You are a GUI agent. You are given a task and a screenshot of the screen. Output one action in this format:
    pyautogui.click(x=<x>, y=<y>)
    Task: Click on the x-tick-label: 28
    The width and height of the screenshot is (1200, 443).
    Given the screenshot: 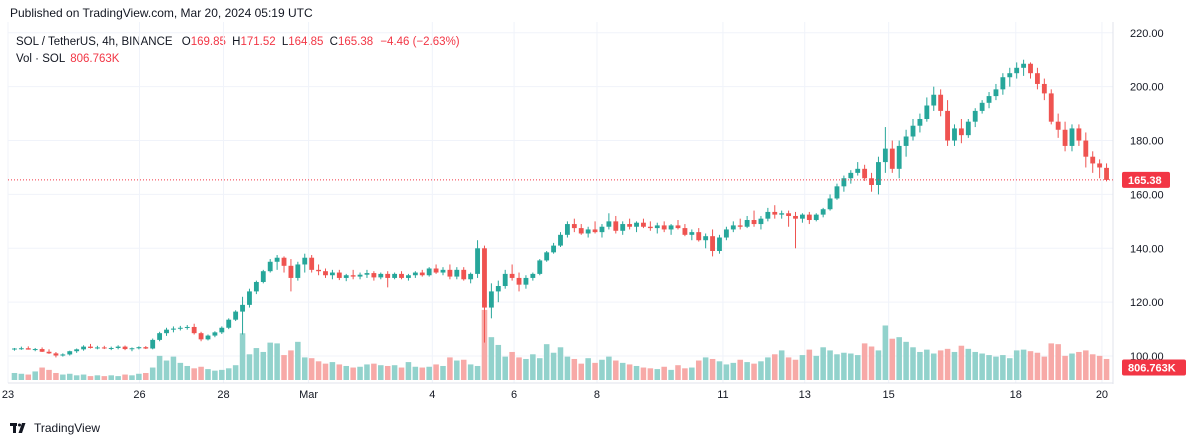 What is the action you would take?
    pyautogui.click(x=223, y=395)
    